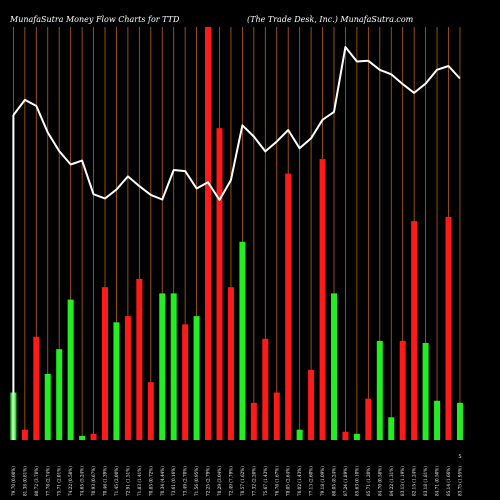  I want to click on x-tick-label: 77.13 (2.60%), so click(311, 481).